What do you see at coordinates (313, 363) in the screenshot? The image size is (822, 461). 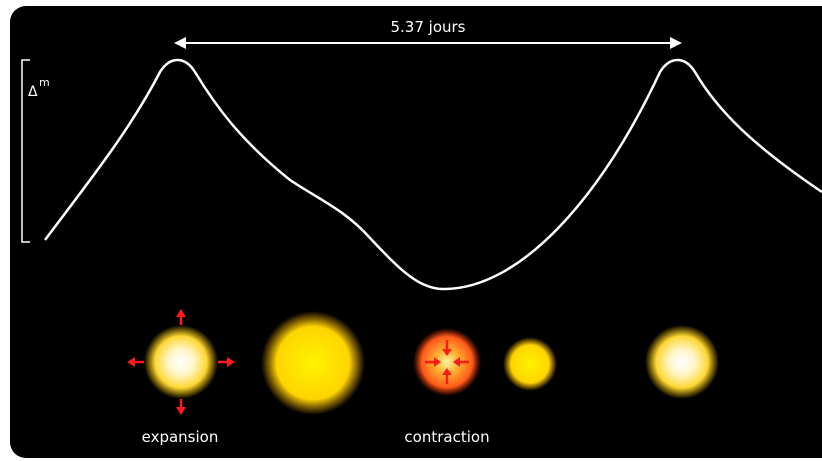 I see `star-max` at bounding box center [313, 363].